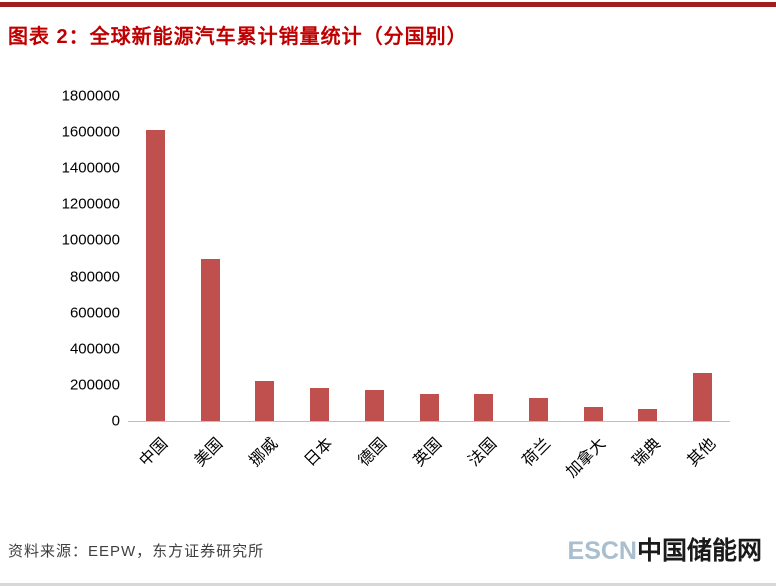  Describe the element at coordinates (388, 4) in the screenshot. I see `top-rule` at that location.